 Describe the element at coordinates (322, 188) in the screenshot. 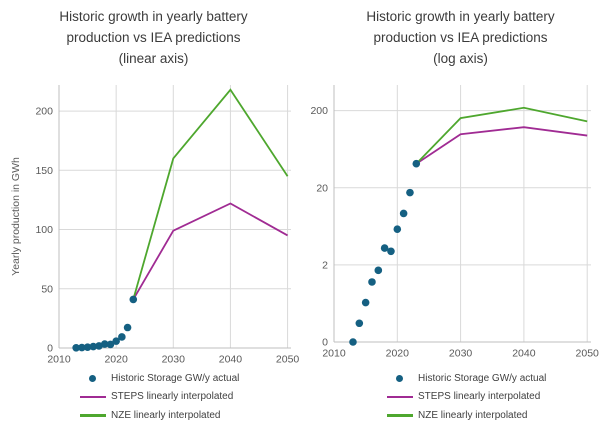

I see `svg-text: 20` at that location.